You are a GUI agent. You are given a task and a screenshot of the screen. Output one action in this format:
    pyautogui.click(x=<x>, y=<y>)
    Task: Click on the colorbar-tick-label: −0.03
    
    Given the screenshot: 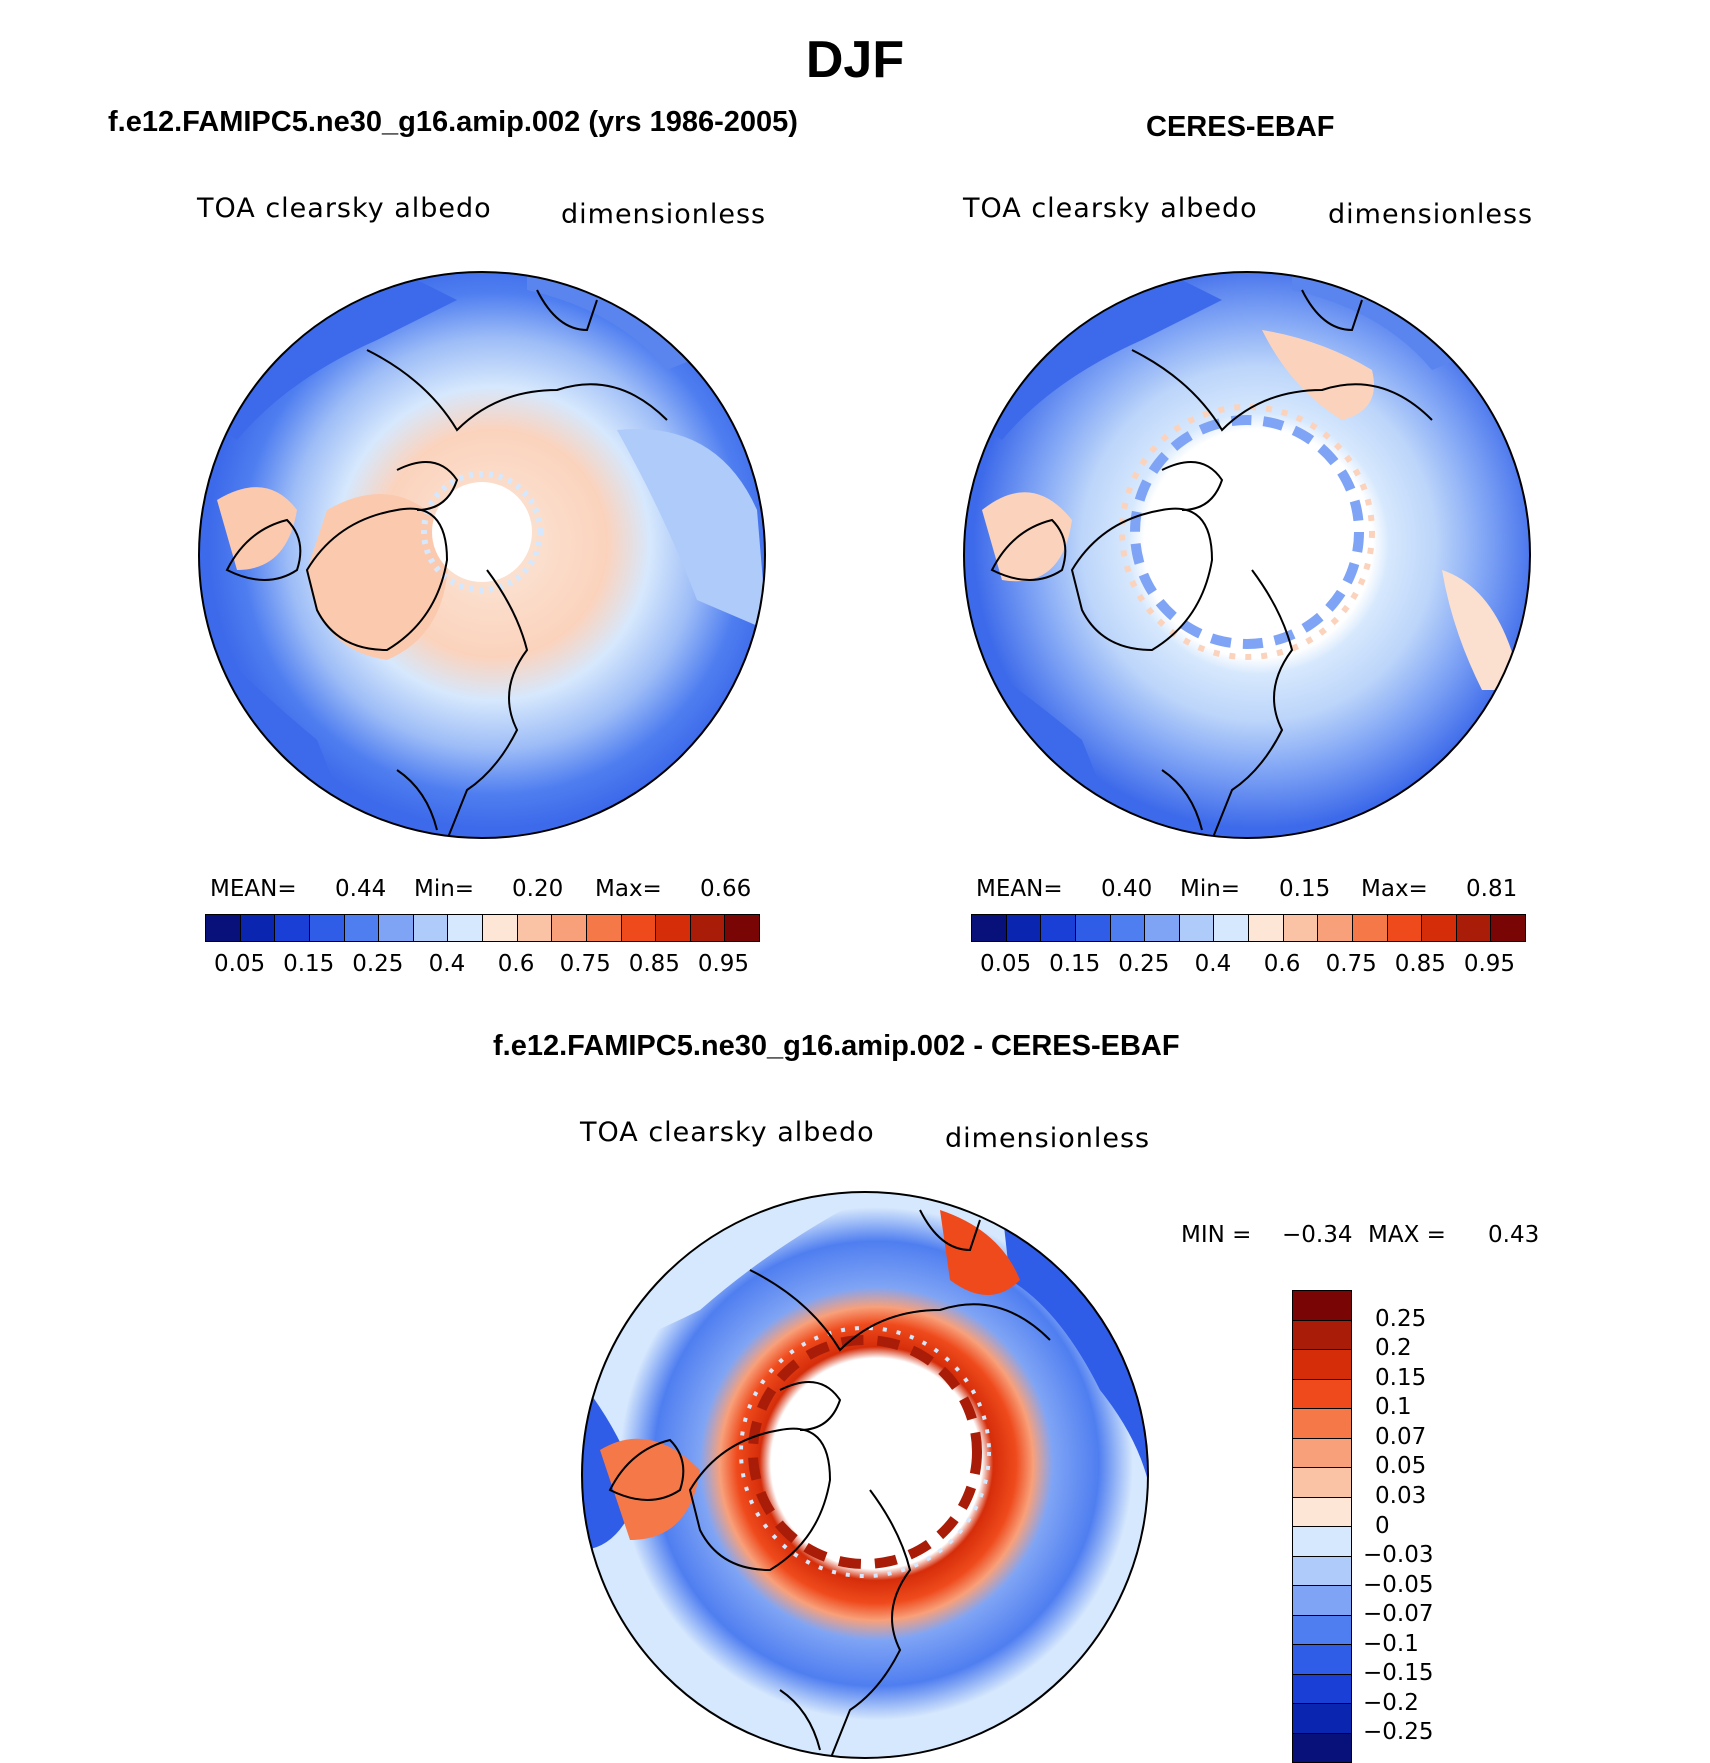 What is the action you would take?
    pyautogui.click(x=1398, y=1555)
    